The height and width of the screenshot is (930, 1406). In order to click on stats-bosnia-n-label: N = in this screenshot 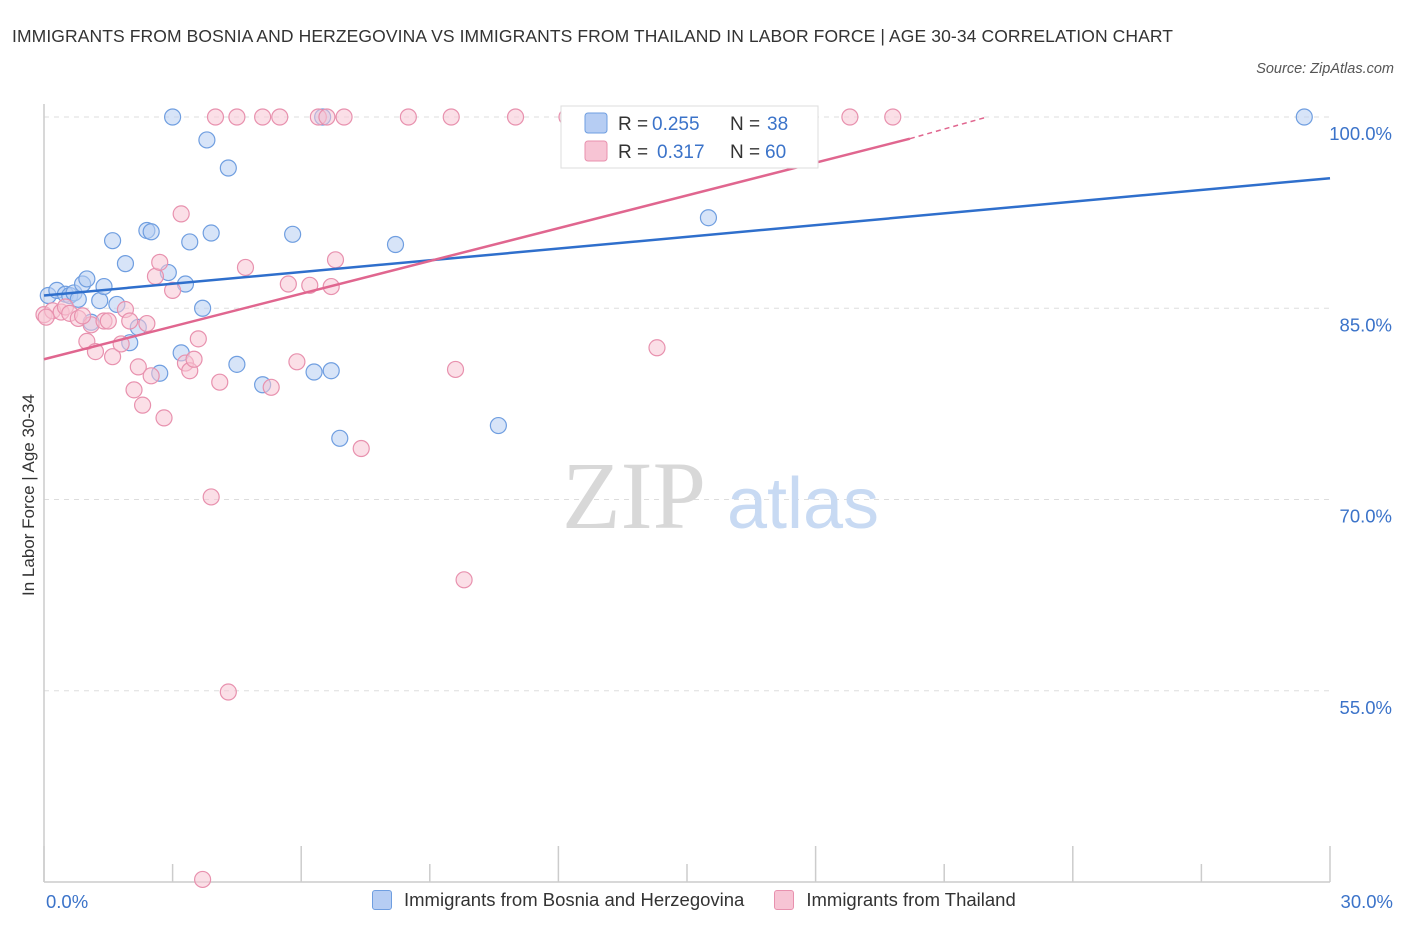, I will do `click(745, 124)`.